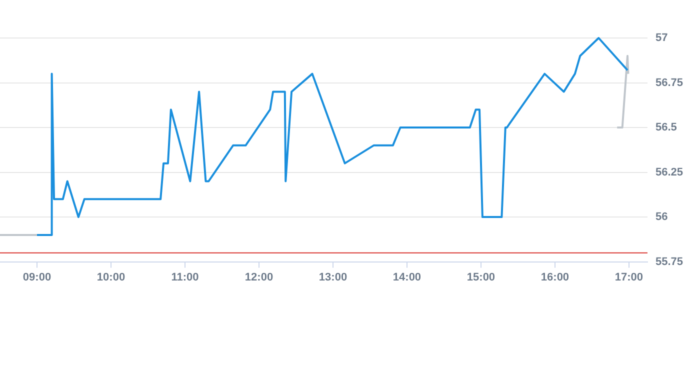  I want to click on x-tick-label: 10:00, so click(111, 277).